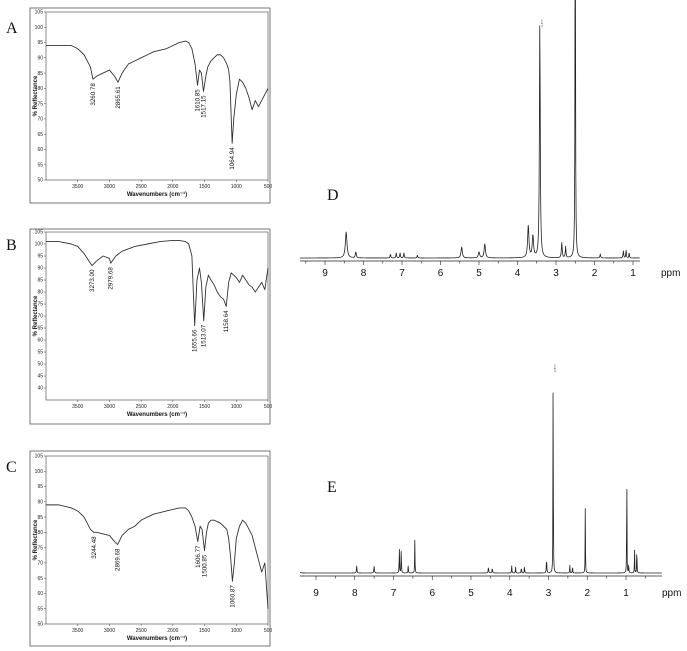 The image size is (687, 651). I want to click on peak-label: 2979.68, so click(111, 278).